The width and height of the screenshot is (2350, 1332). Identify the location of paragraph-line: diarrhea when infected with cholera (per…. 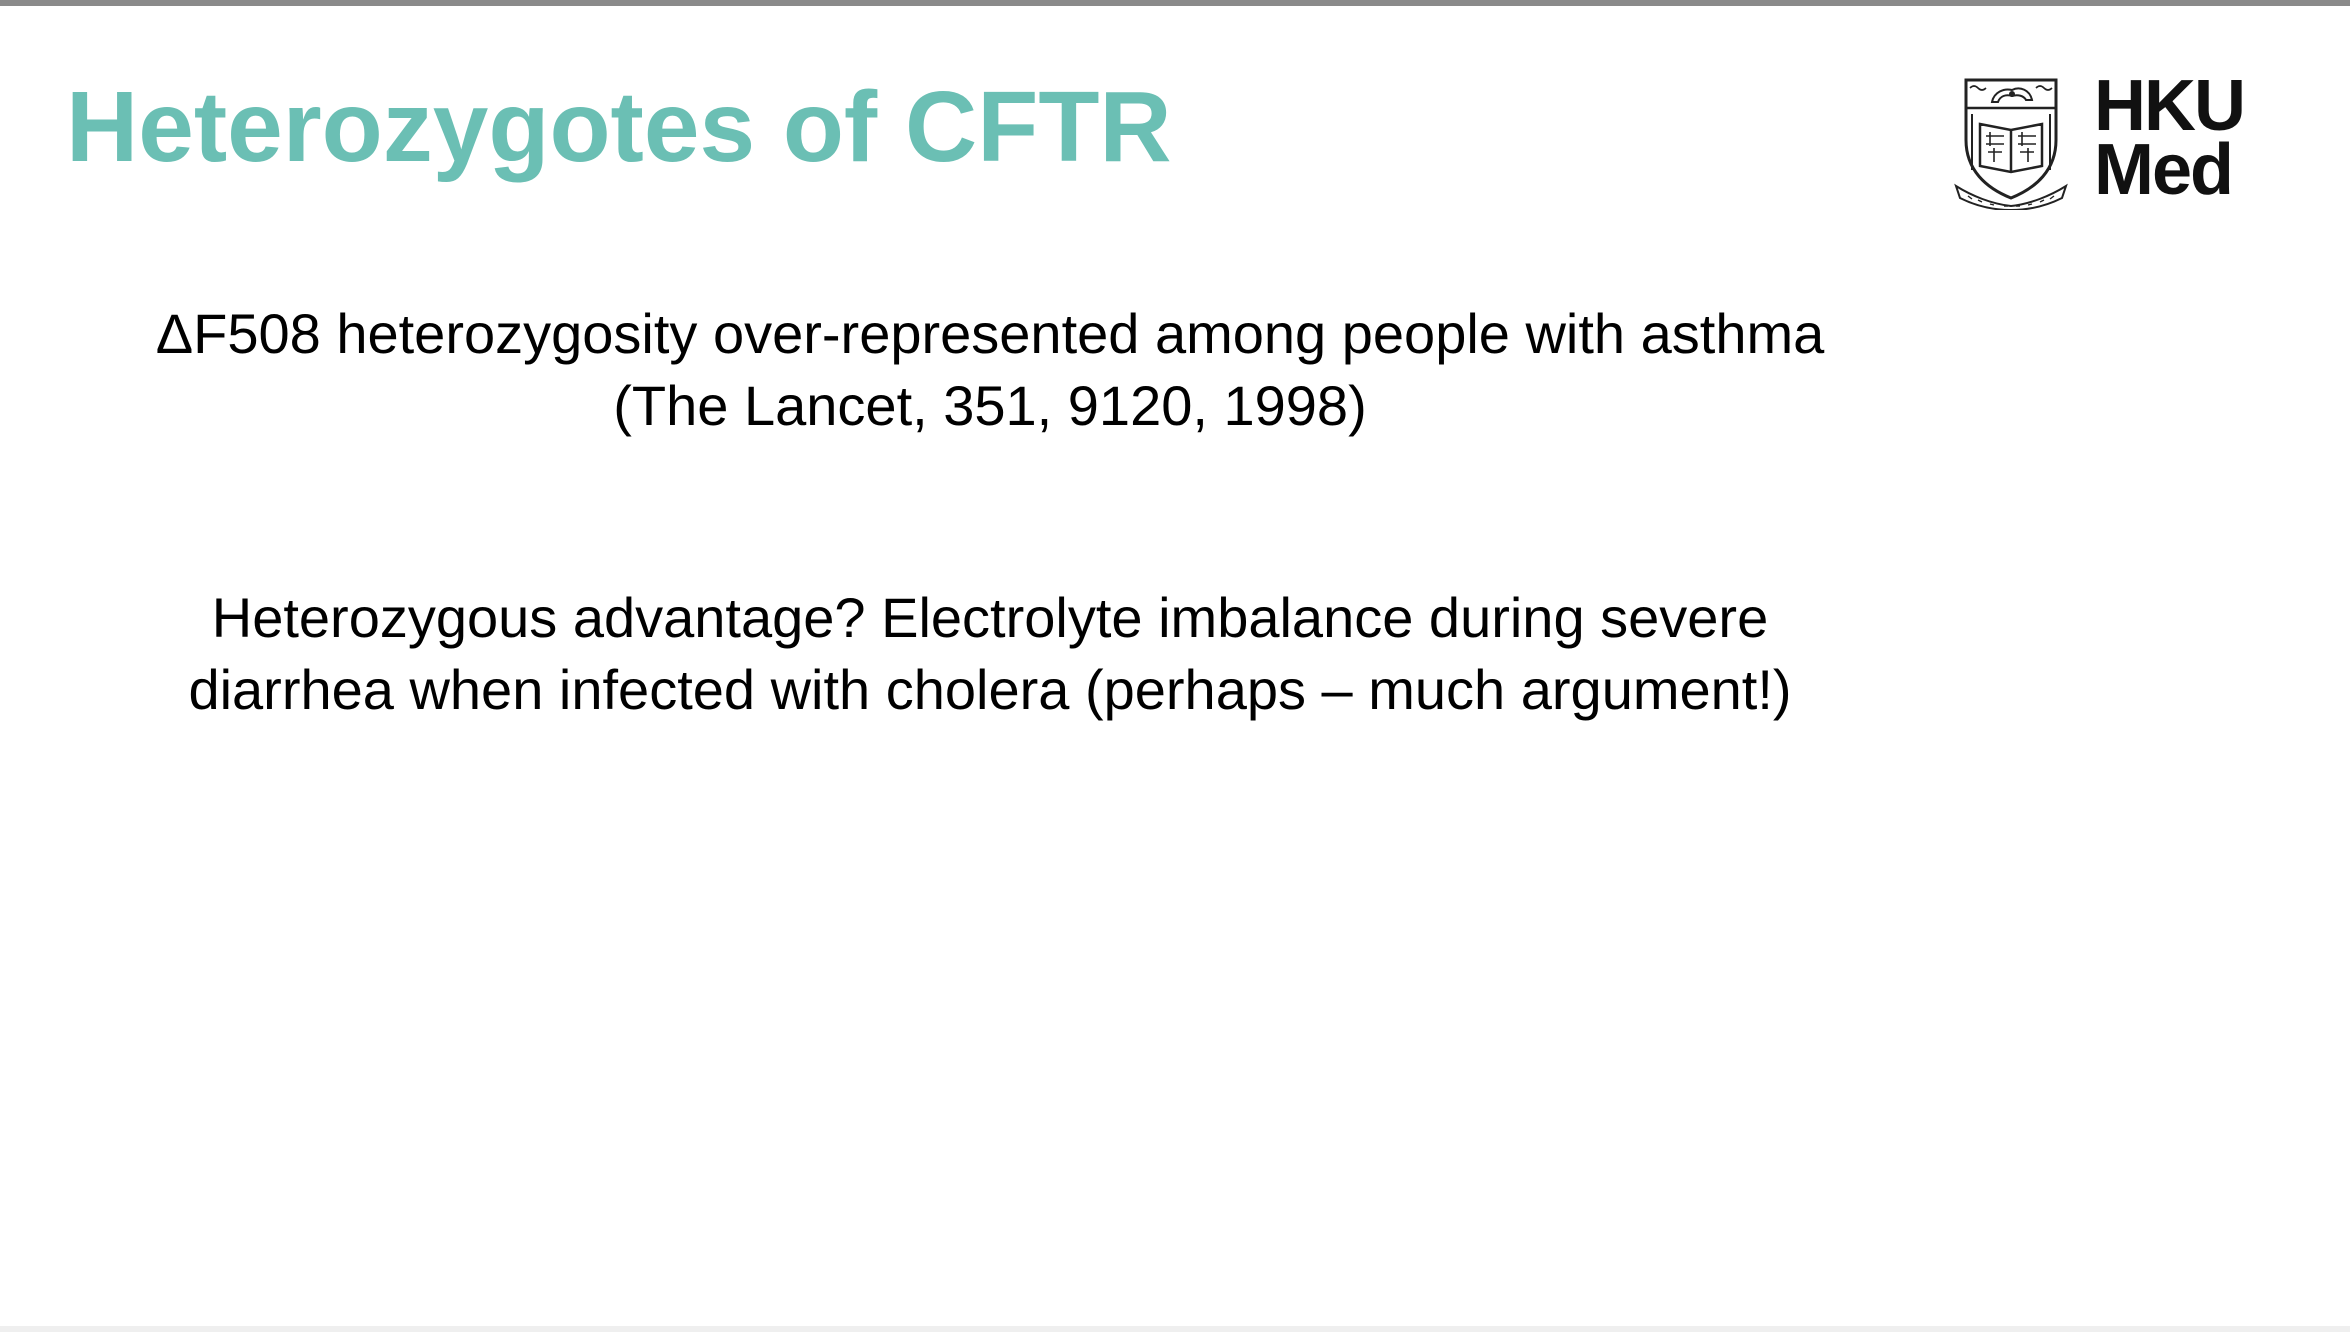
(990, 689).